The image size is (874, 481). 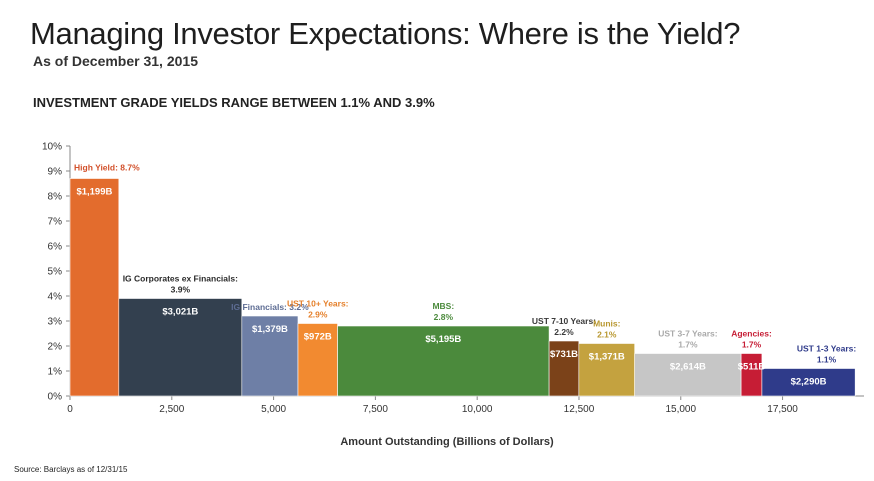 I want to click on x-axis-label: Amount Outstanding (Billions of Dollars), so click(x=447, y=442).